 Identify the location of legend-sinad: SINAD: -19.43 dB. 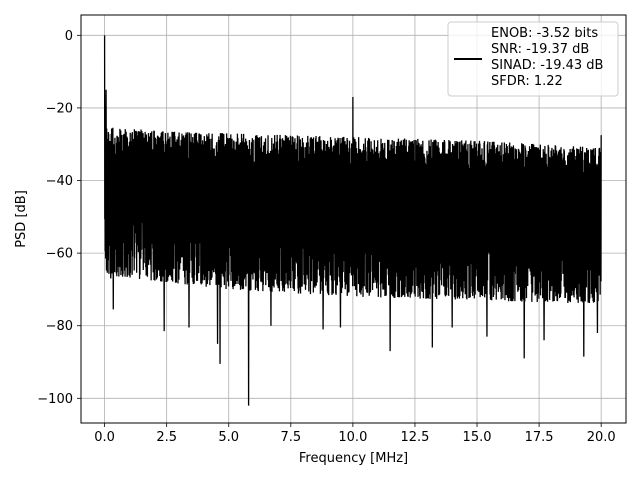
(547, 65).